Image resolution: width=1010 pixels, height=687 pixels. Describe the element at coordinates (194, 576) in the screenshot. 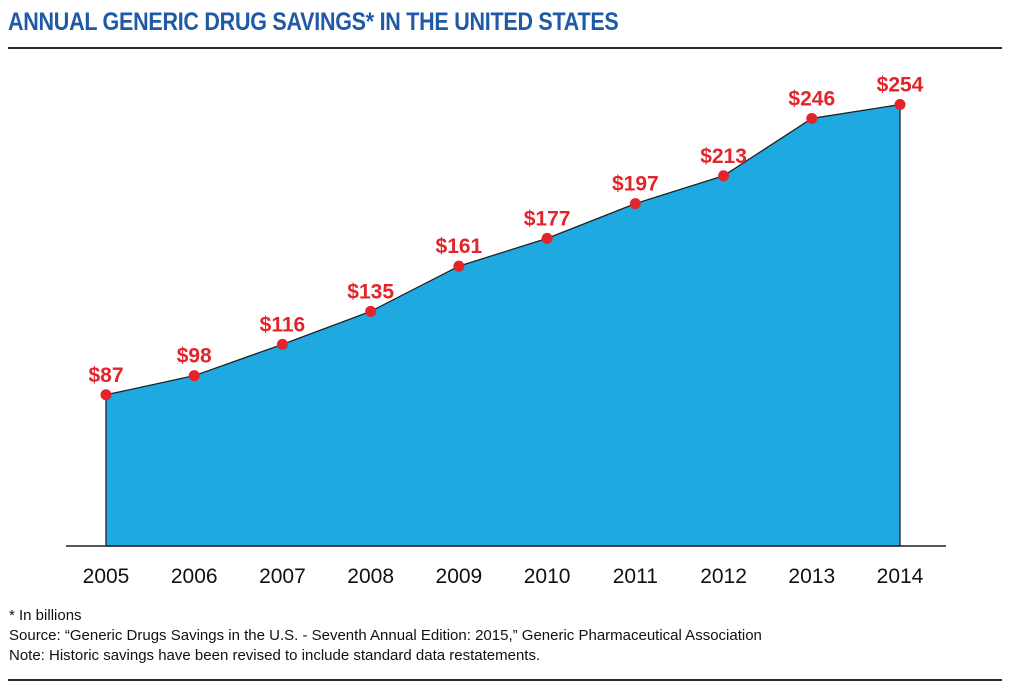

I see `x-tick-label: 2006` at that location.